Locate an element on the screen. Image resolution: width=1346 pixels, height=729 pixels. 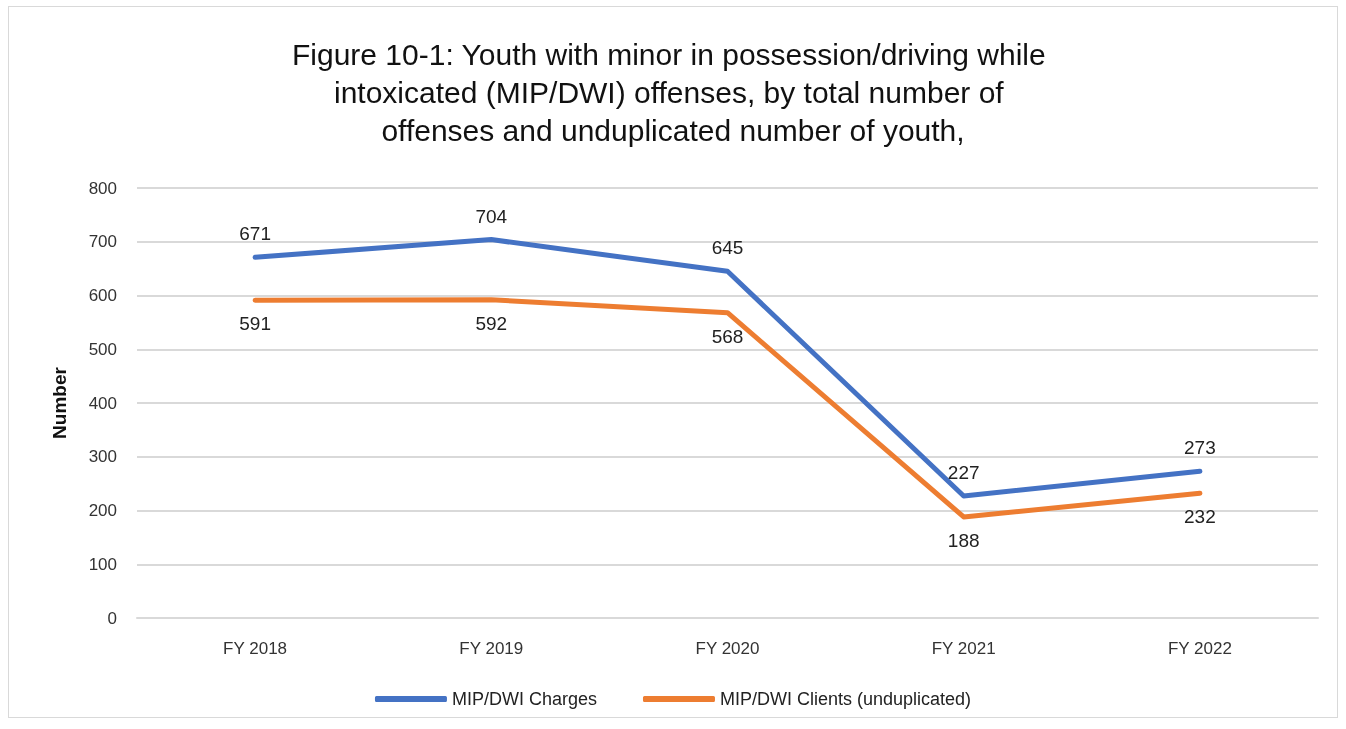
x-tick-label: FY 2020 is located at coordinates (727, 648).